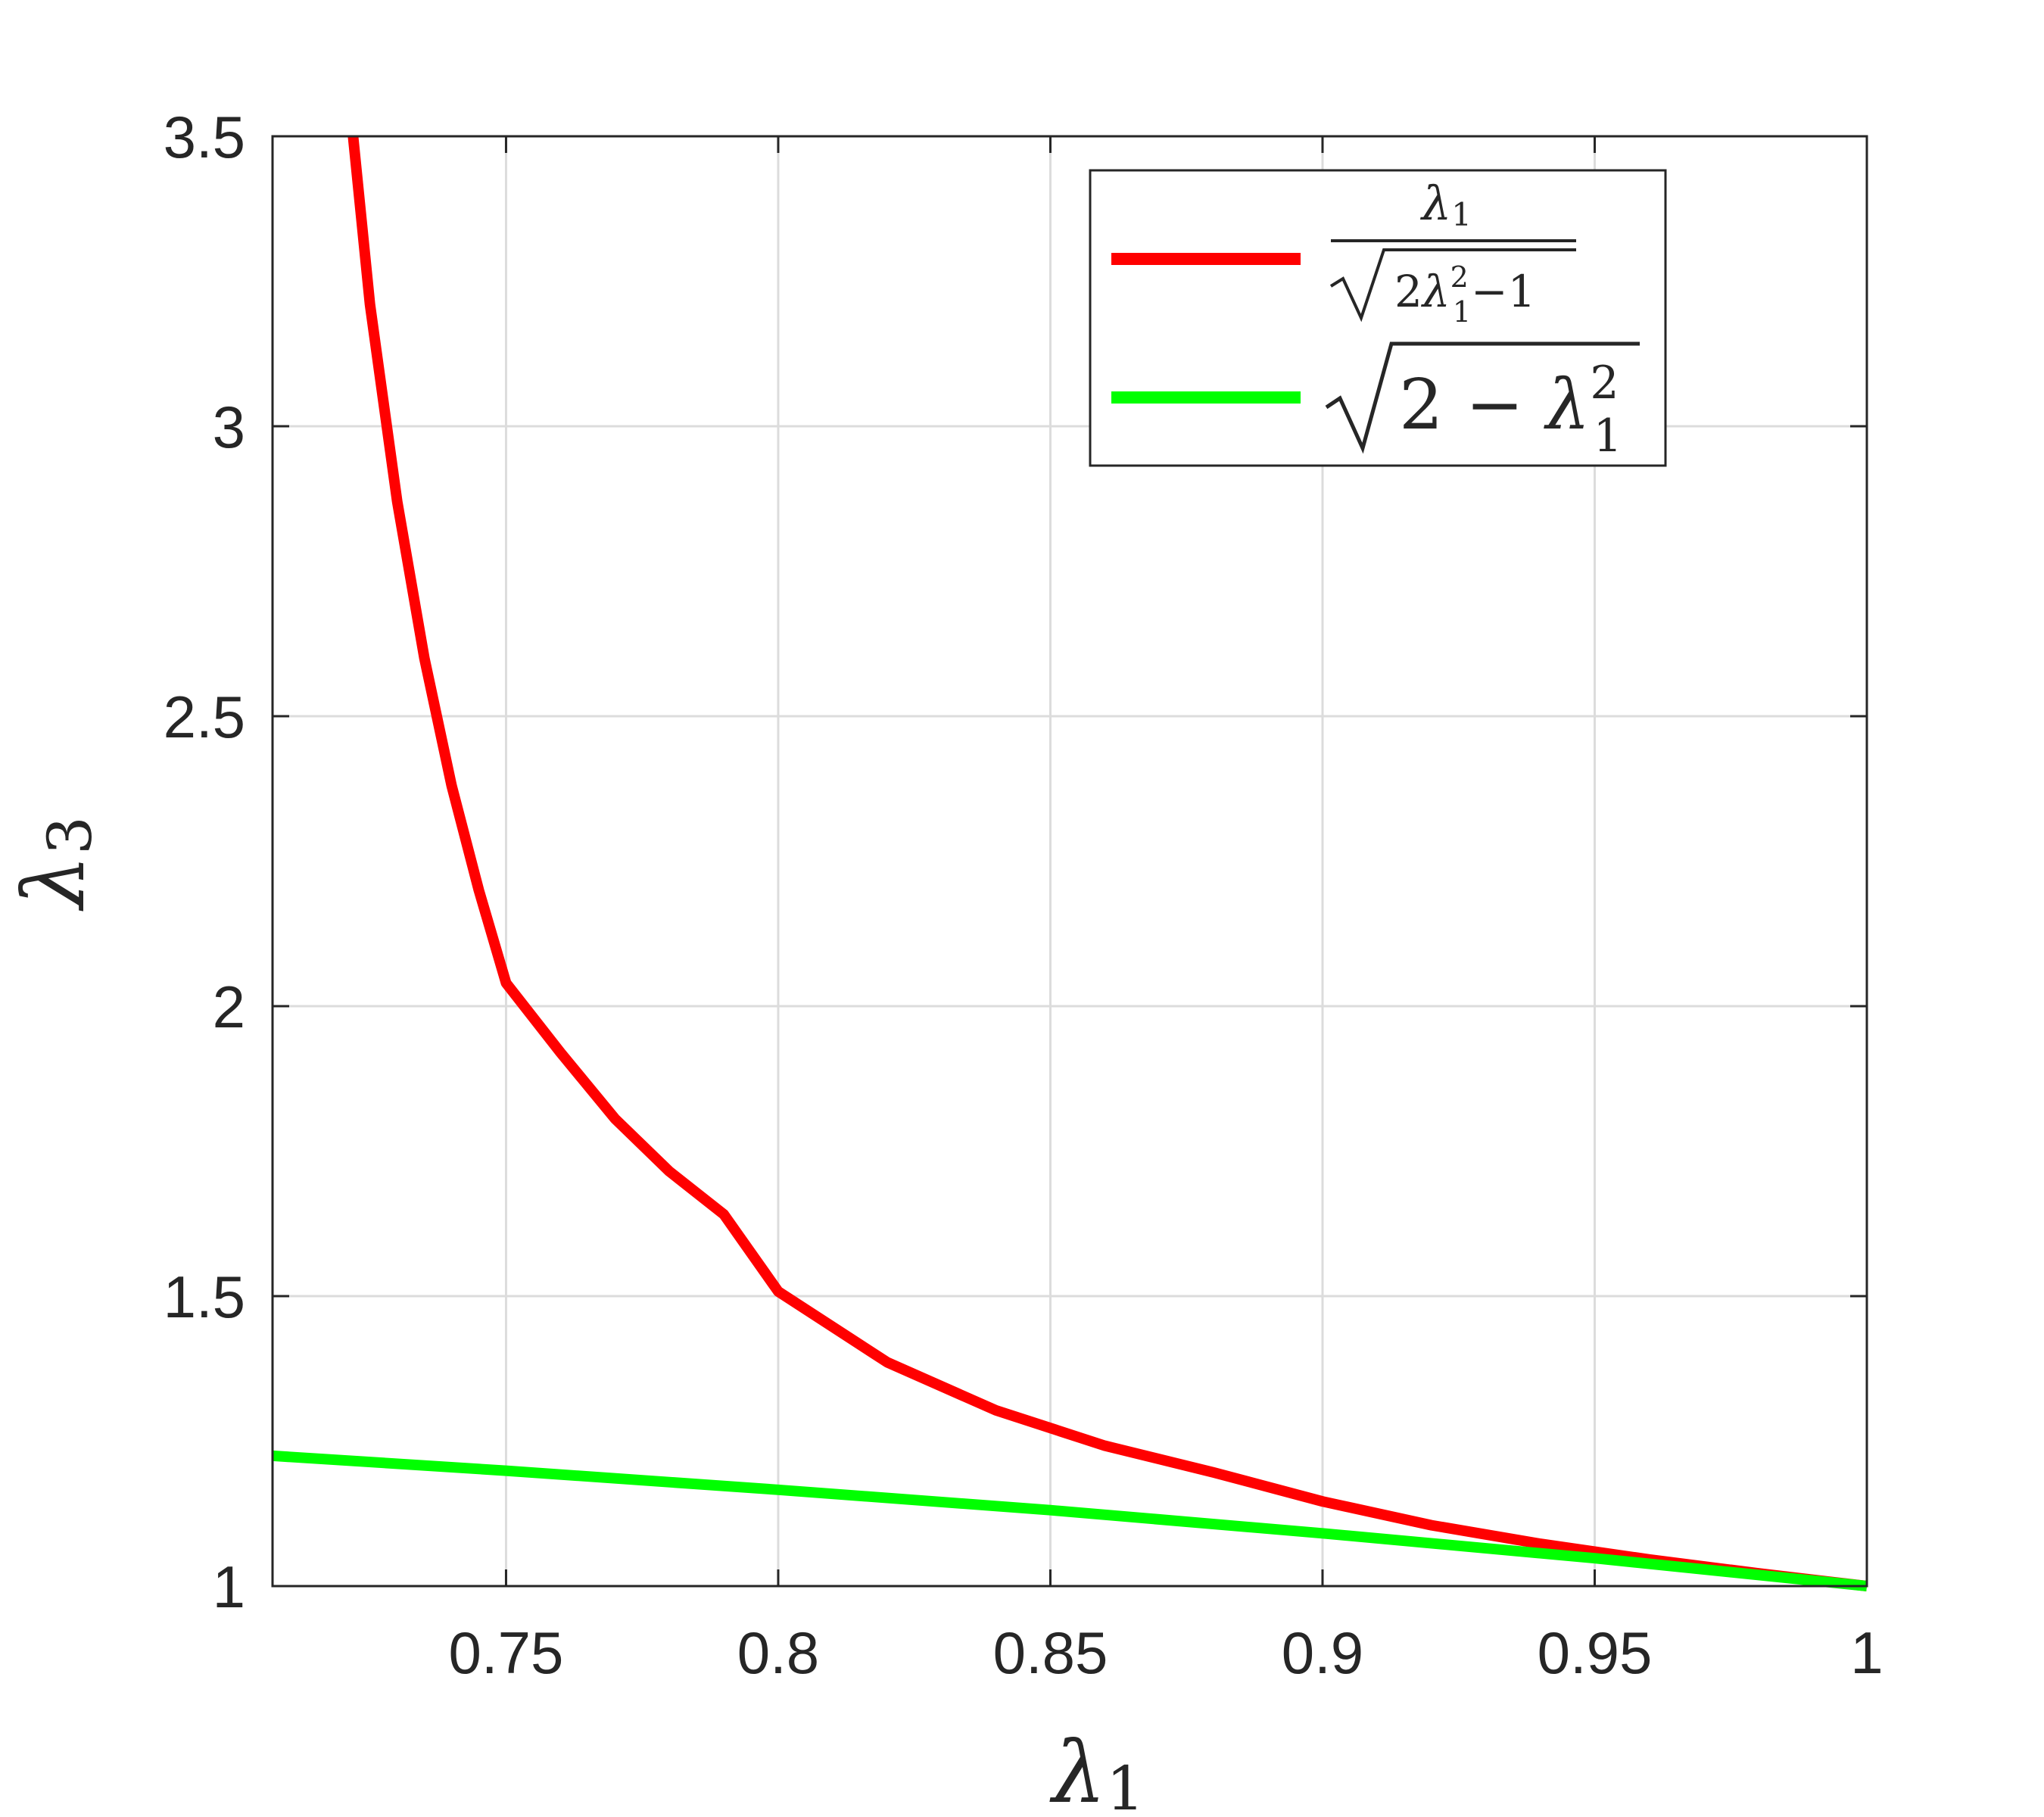 This screenshot has width=2044, height=1817. Describe the element at coordinates (205, 137) in the screenshot. I see `y-tick-label: 3.5` at that location.